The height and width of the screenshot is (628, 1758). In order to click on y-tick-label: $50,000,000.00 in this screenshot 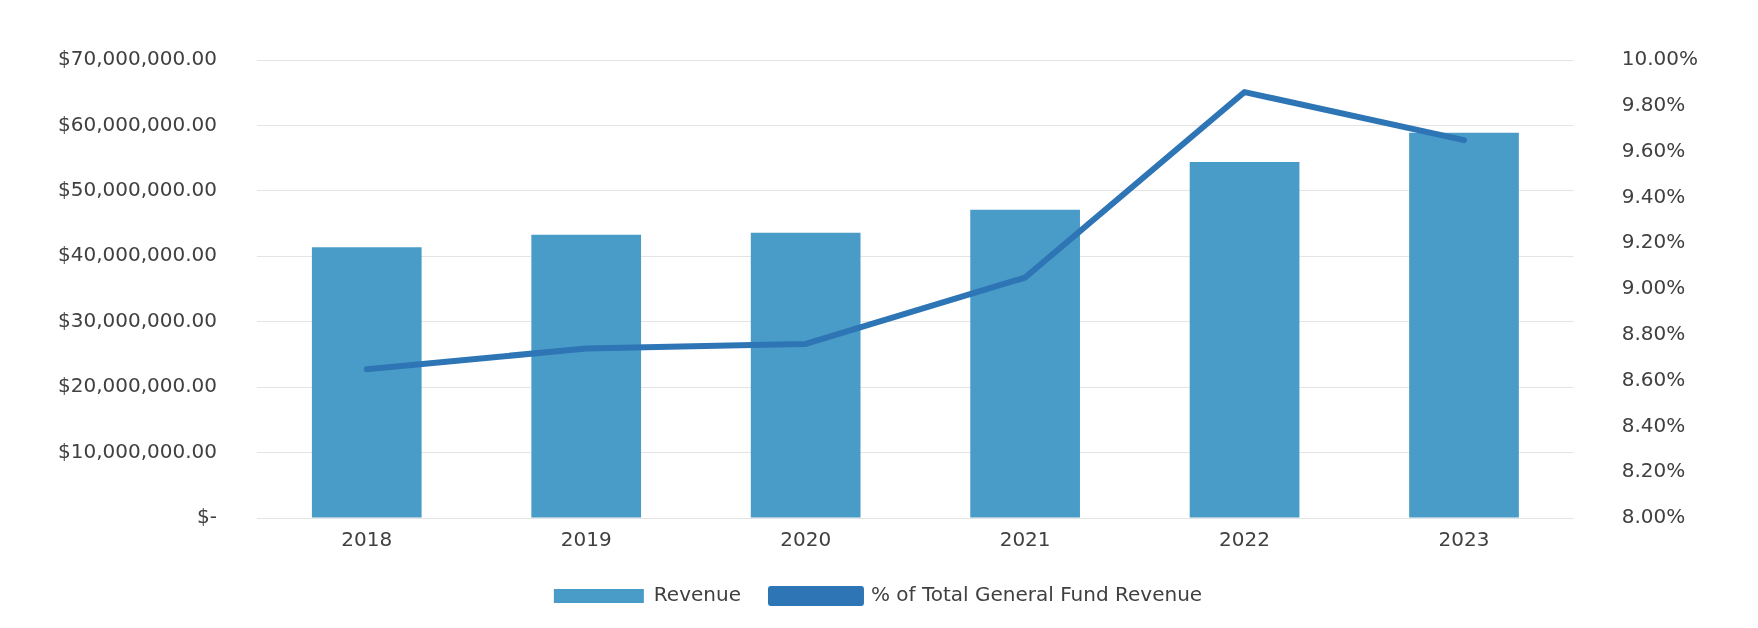, I will do `click(138, 189)`.